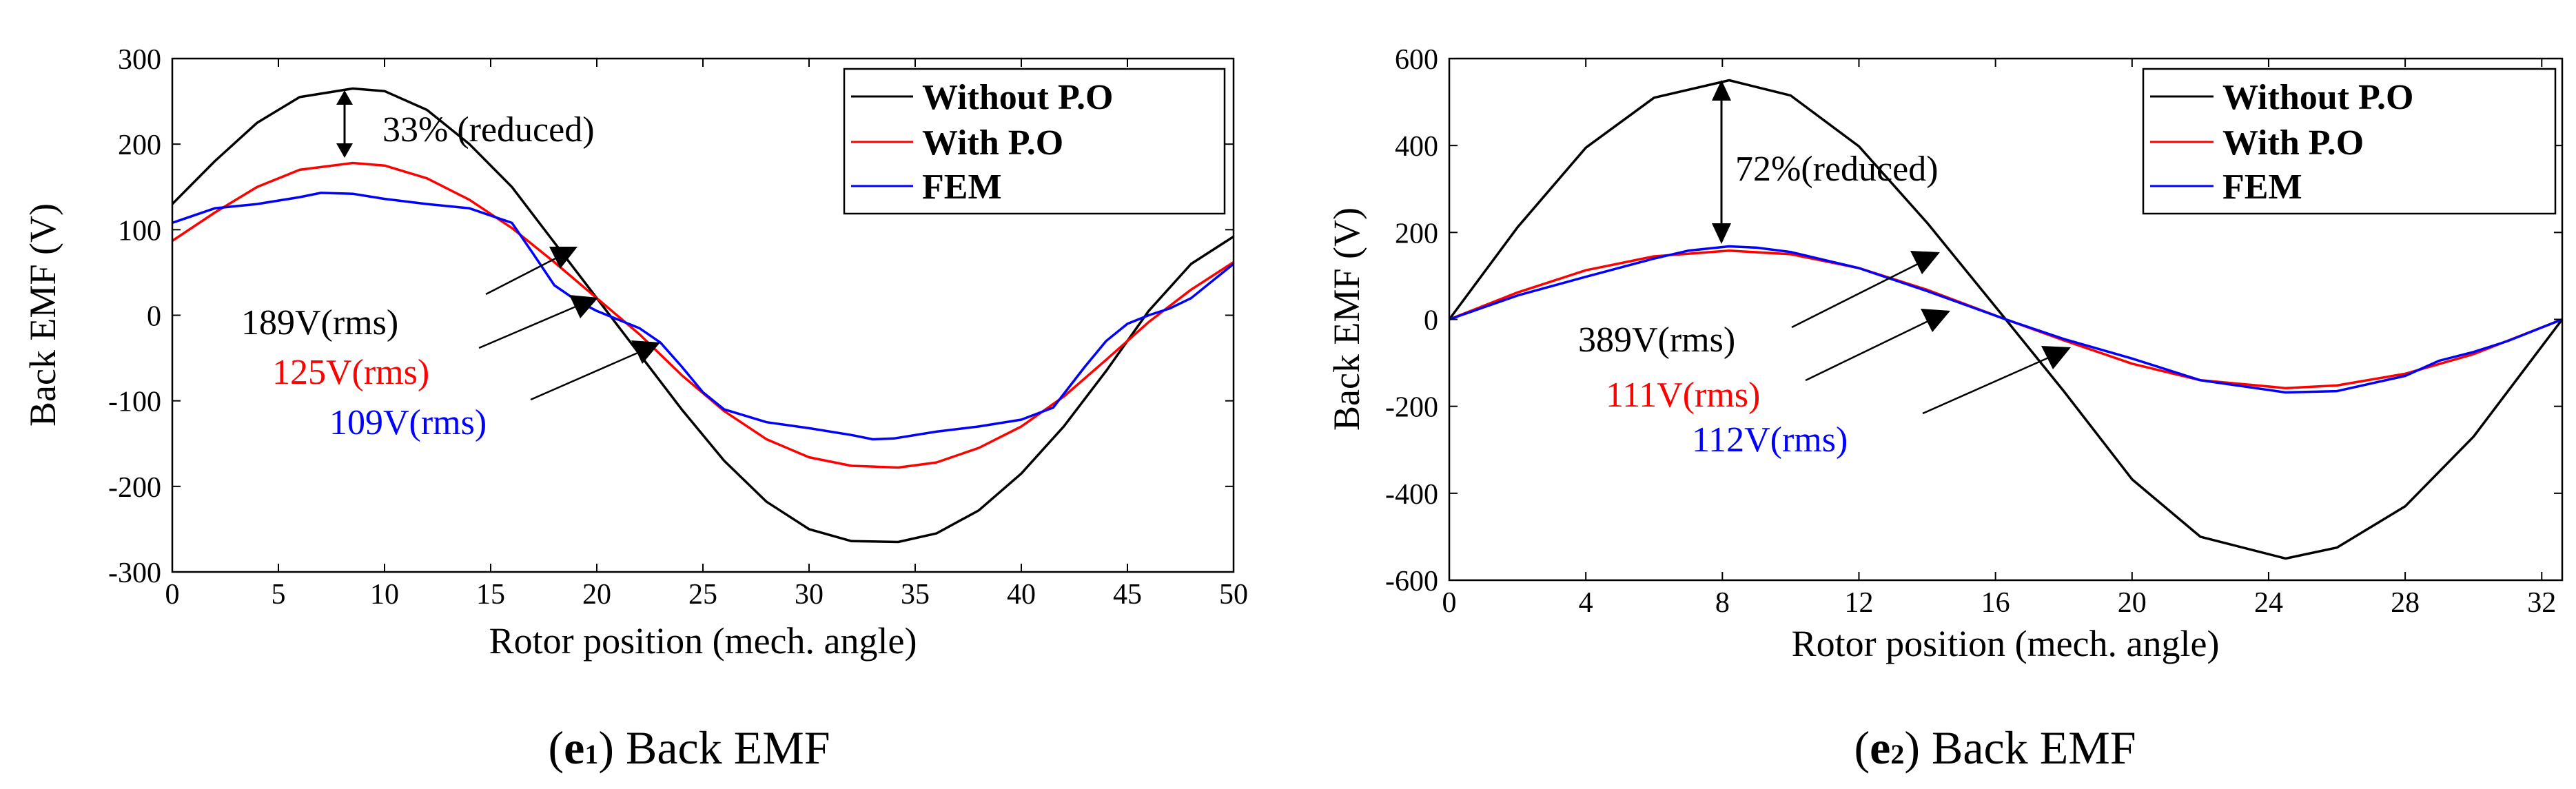 Image resolution: width=2576 pixels, height=789 pixels. What do you see at coordinates (408, 422) in the screenshot?
I see `rms-label-fem: 109V(rms)` at bounding box center [408, 422].